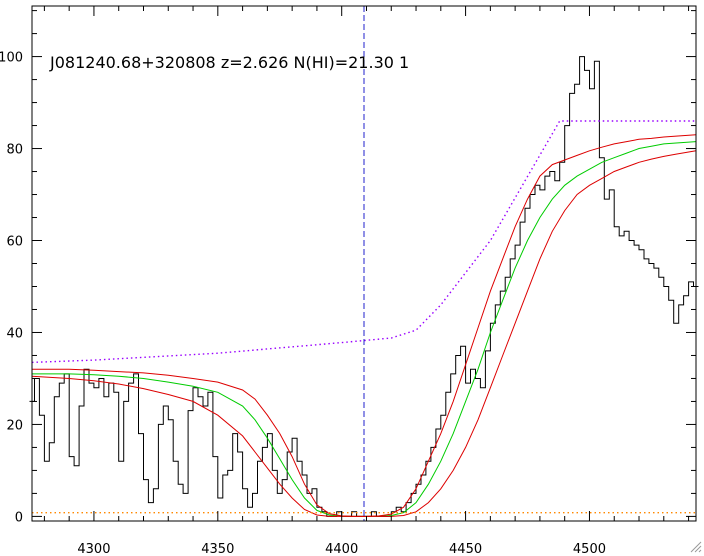 Image resolution: width=704 pixels, height=556 pixels. Describe the element at coordinates (465, 549) in the screenshot. I see `x-tick-label: 4450` at that location.